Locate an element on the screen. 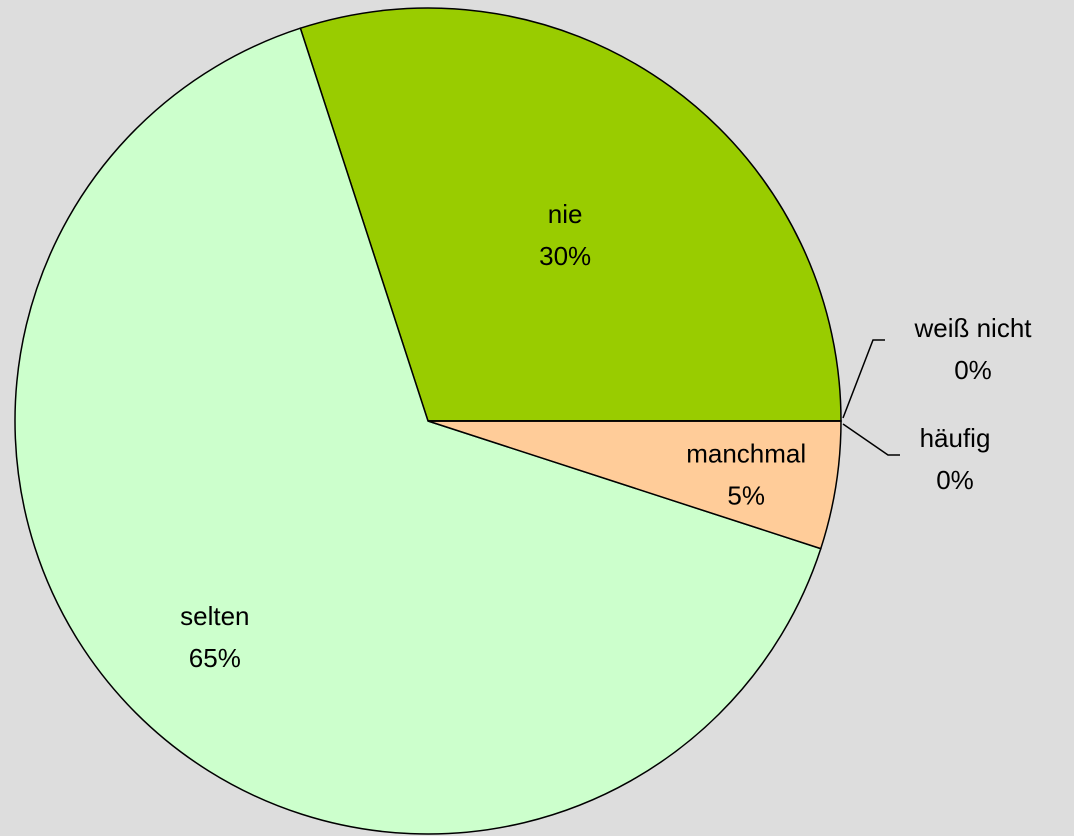 Image resolution: width=1074 pixels, height=836 pixels. slice-label: manchmal is located at coordinates (746, 453).